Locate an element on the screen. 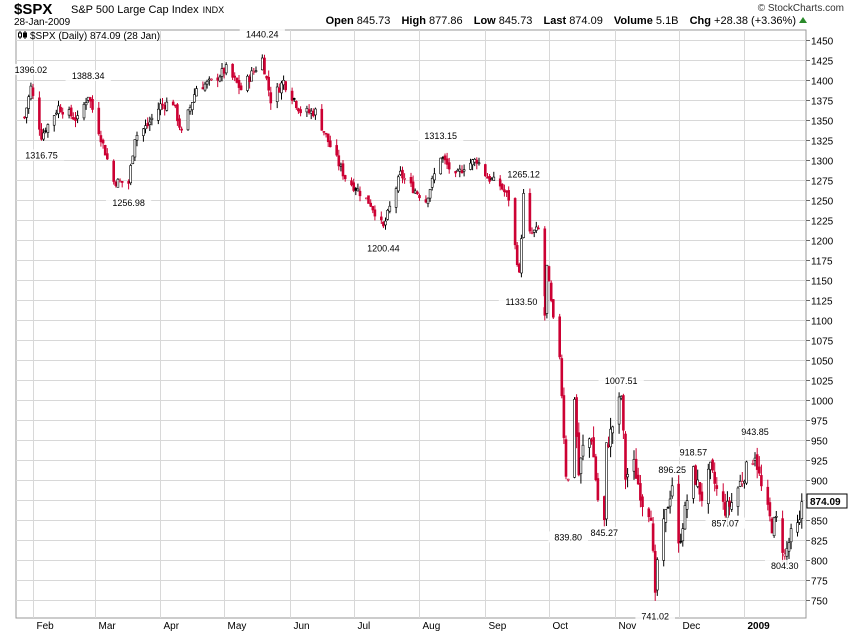 This screenshot has width=850, height=633. last-value-box is located at coordinates (827, 501).